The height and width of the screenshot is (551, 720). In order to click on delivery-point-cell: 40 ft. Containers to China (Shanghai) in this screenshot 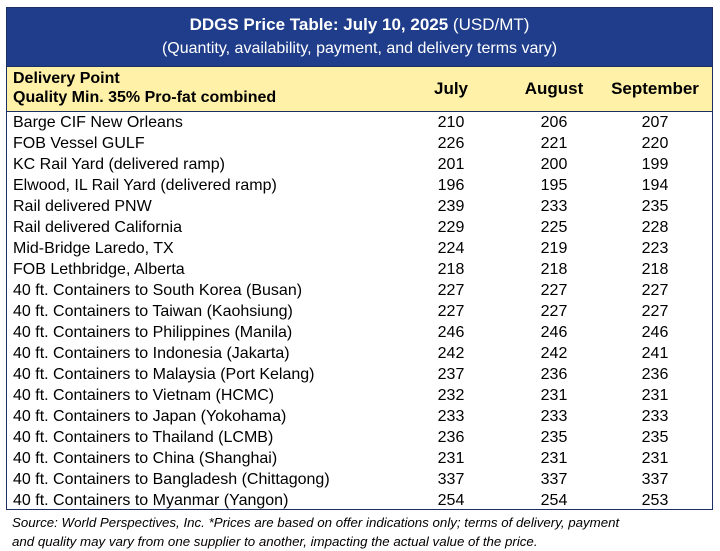, I will do `click(145, 458)`.